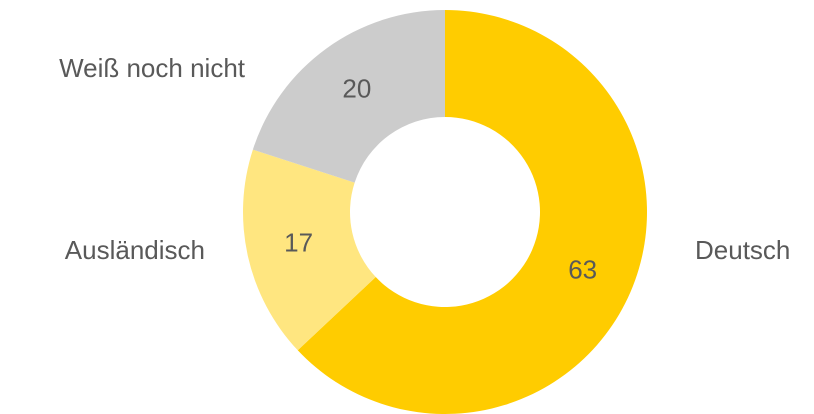 This screenshot has width=814, height=414. Describe the element at coordinates (298, 243) in the screenshot. I see `value-label: 17` at that location.